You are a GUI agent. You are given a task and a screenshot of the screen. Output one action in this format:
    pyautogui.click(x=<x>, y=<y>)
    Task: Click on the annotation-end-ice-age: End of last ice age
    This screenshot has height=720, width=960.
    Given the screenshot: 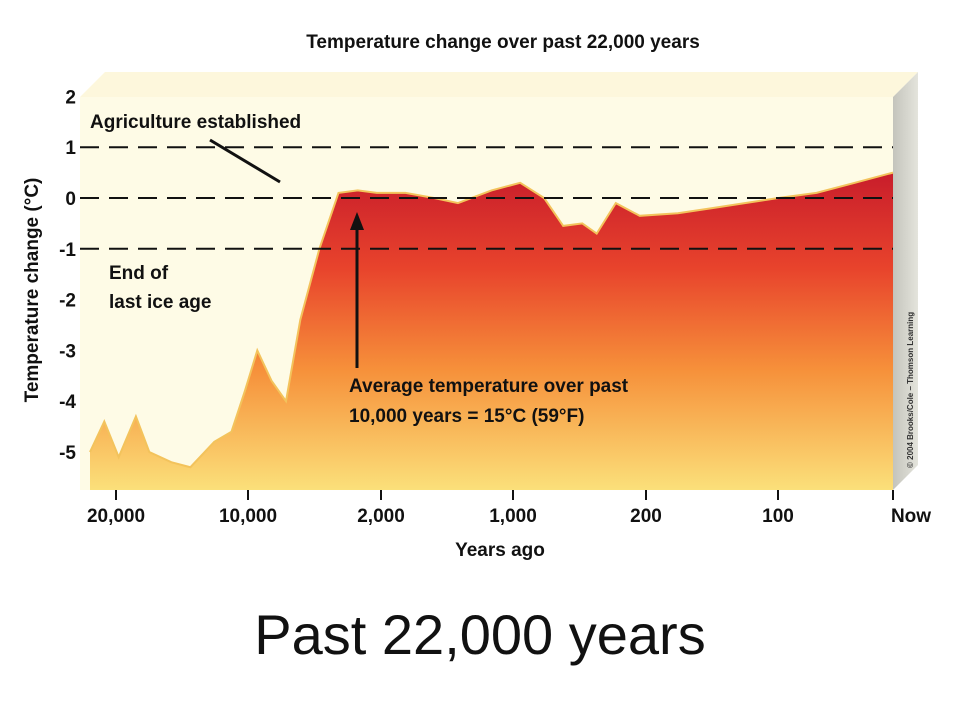 What is the action you would take?
    pyautogui.click(x=160, y=288)
    